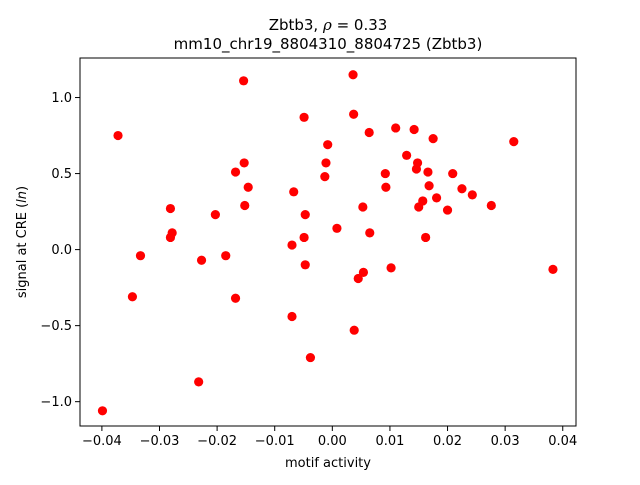  What do you see at coordinates (56, 402) in the screenshot?
I see `y-tick-label: −1.0` at bounding box center [56, 402].